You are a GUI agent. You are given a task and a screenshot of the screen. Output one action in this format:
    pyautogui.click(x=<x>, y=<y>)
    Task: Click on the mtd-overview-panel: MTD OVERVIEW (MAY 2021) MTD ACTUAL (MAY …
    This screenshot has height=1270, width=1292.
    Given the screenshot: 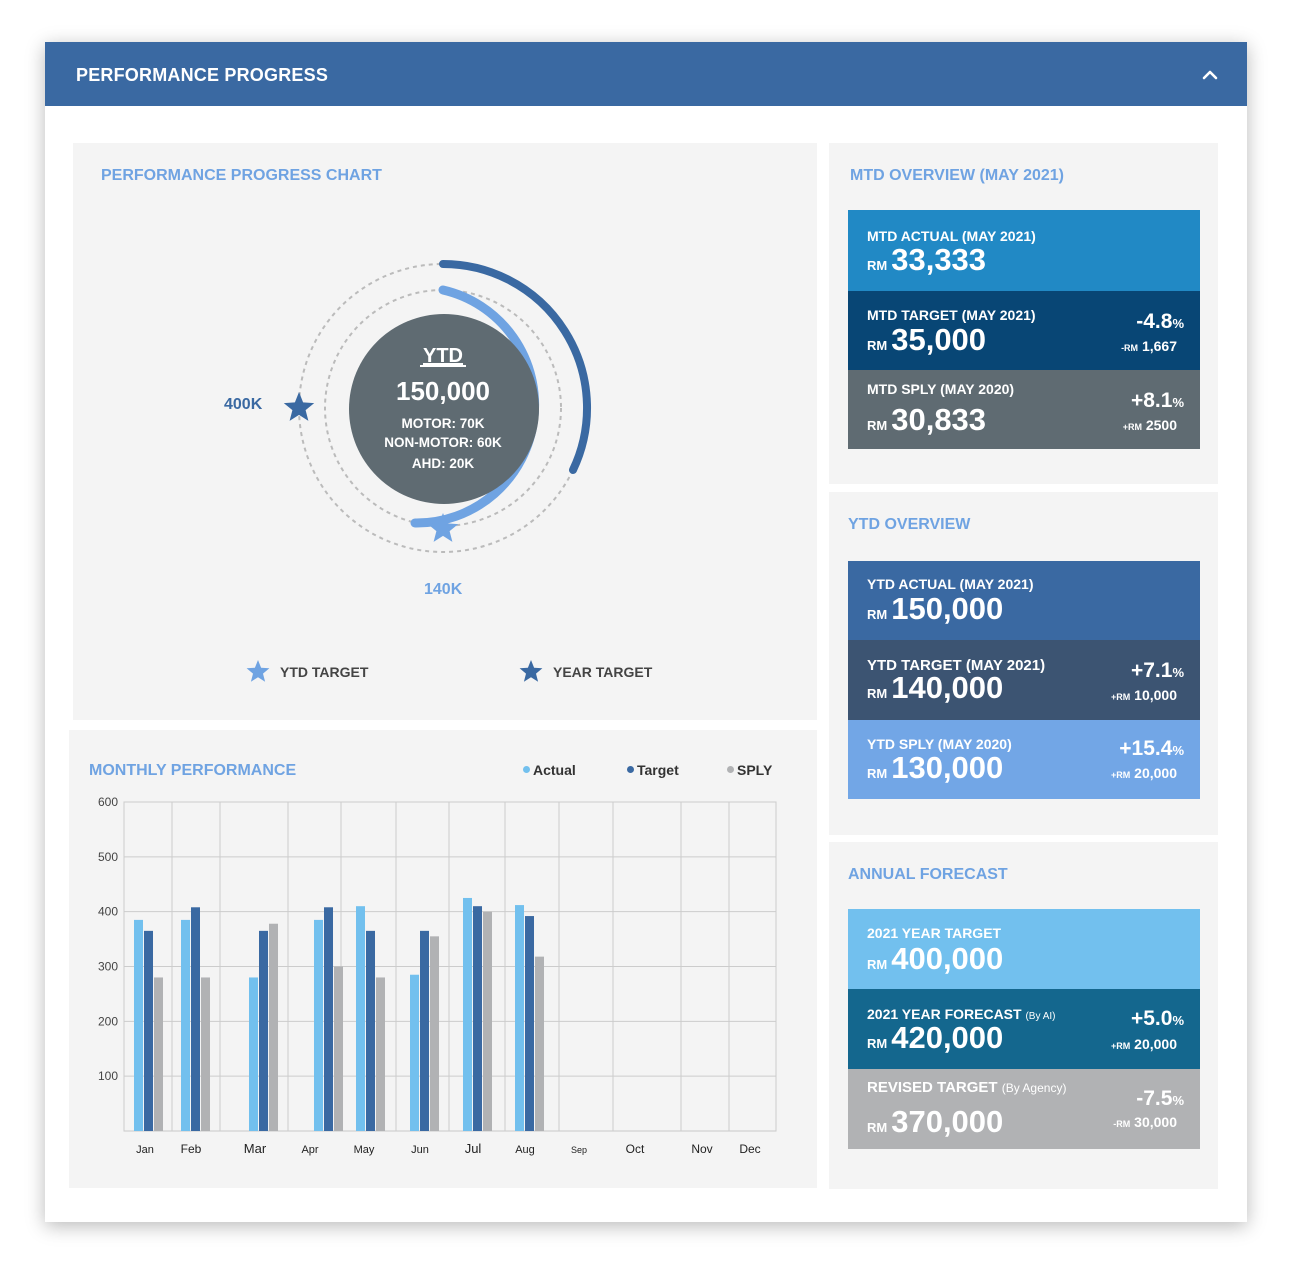 What is the action you would take?
    pyautogui.click(x=1023, y=313)
    